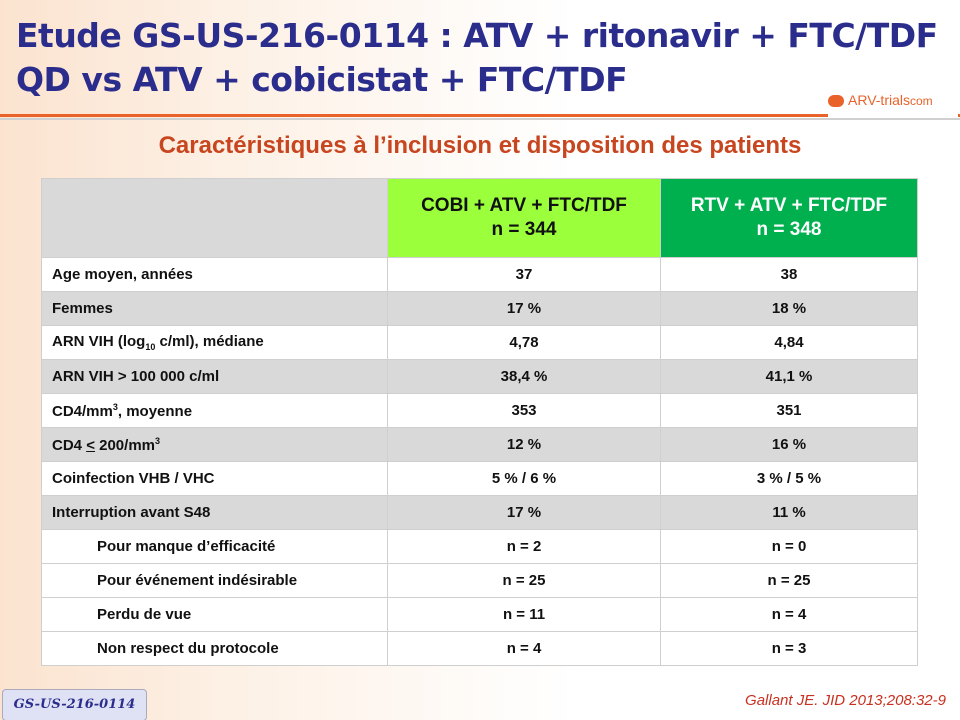 The image size is (960, 720). What do you see at coordinates (845, 700) in the screenshot?
I see `reference: Gallant JE. JID 2013;208:32-9` at bounding box center [845, 700].